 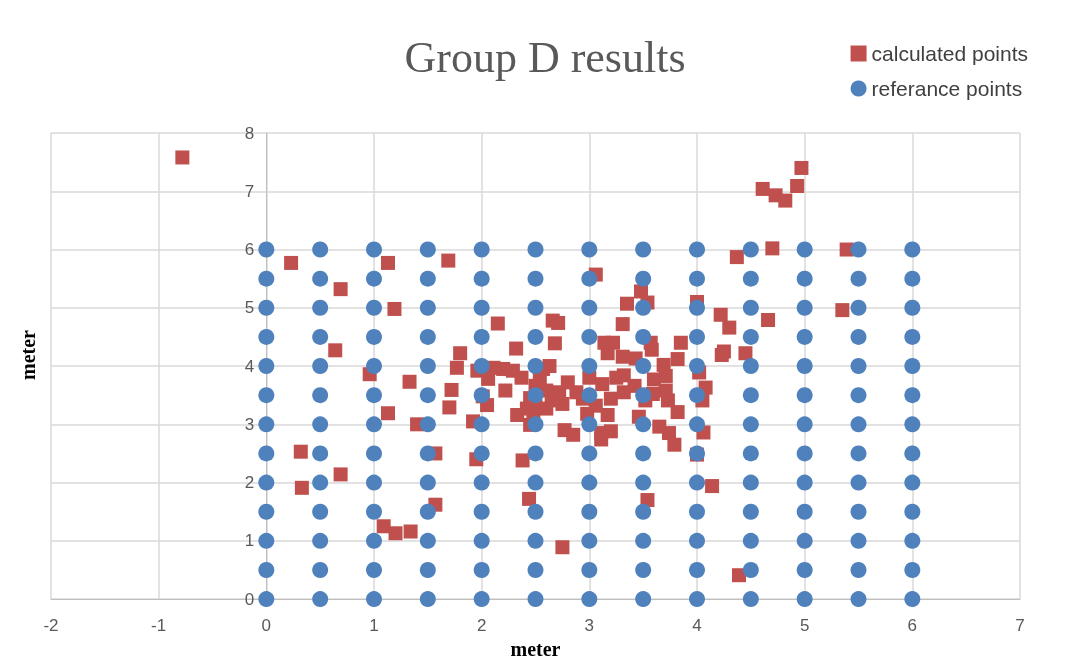 I want to click on y-tick-label: 4, so click(x=249, y=366).